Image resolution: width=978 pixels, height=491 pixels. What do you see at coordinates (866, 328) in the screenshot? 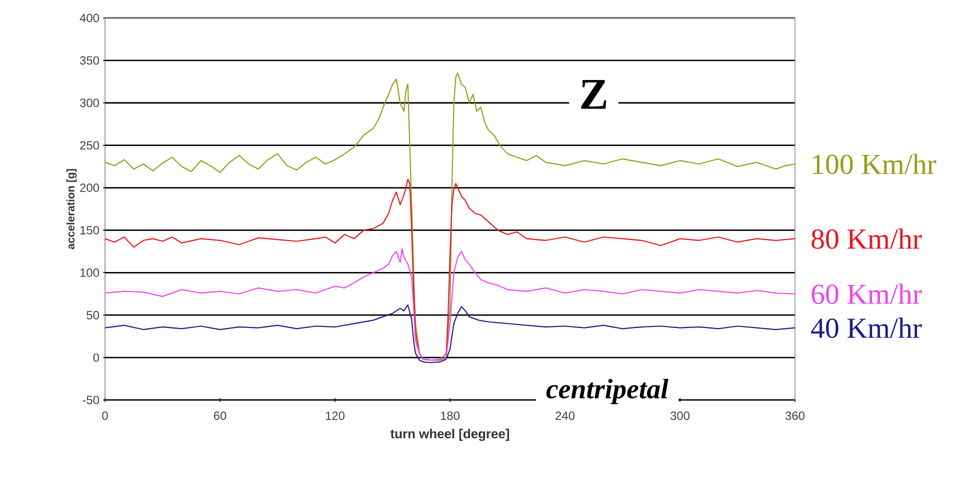
I see `series-label: 40 Km/hr` at bounding box center [866, 328].